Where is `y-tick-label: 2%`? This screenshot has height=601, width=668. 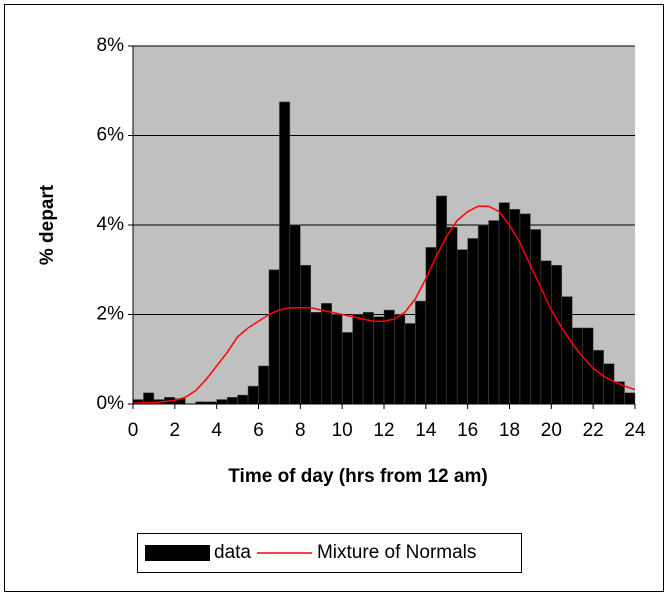
y-tick-label: 2% is located at coordinates (111, 314).